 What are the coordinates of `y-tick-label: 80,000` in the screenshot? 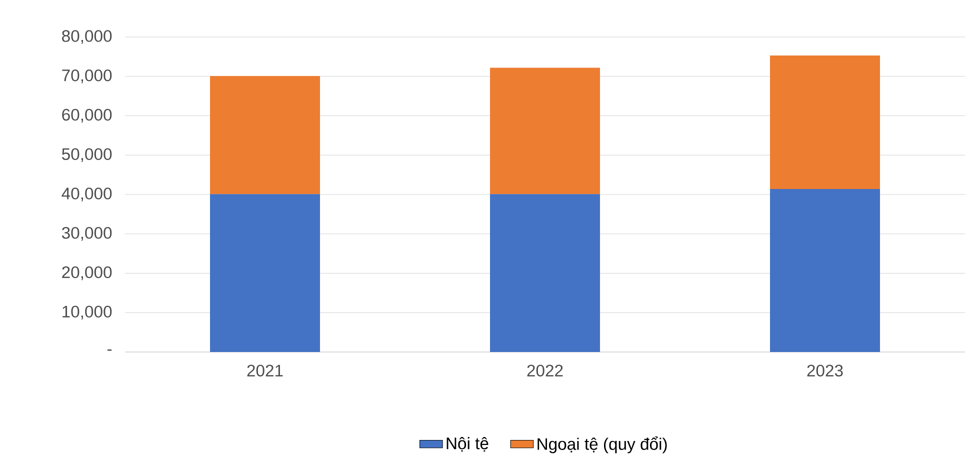 It's located at (87, 37).